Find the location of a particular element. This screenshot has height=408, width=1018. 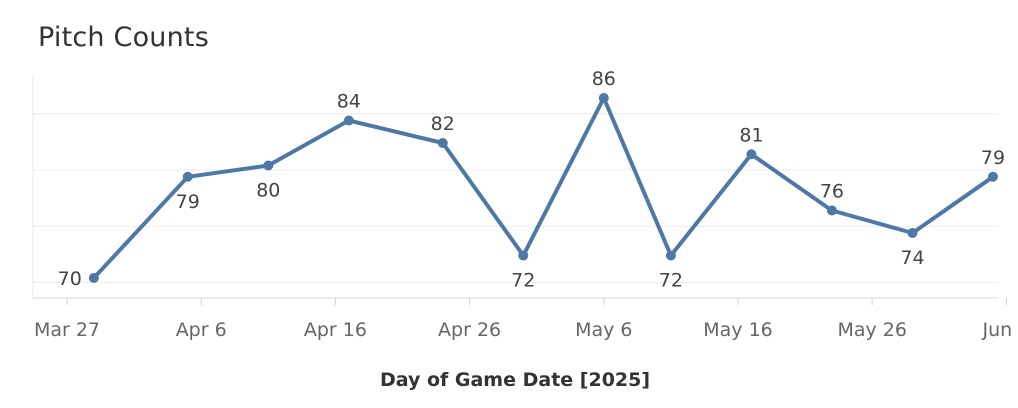

data-label: 84 is located at coordinates (349, 102).